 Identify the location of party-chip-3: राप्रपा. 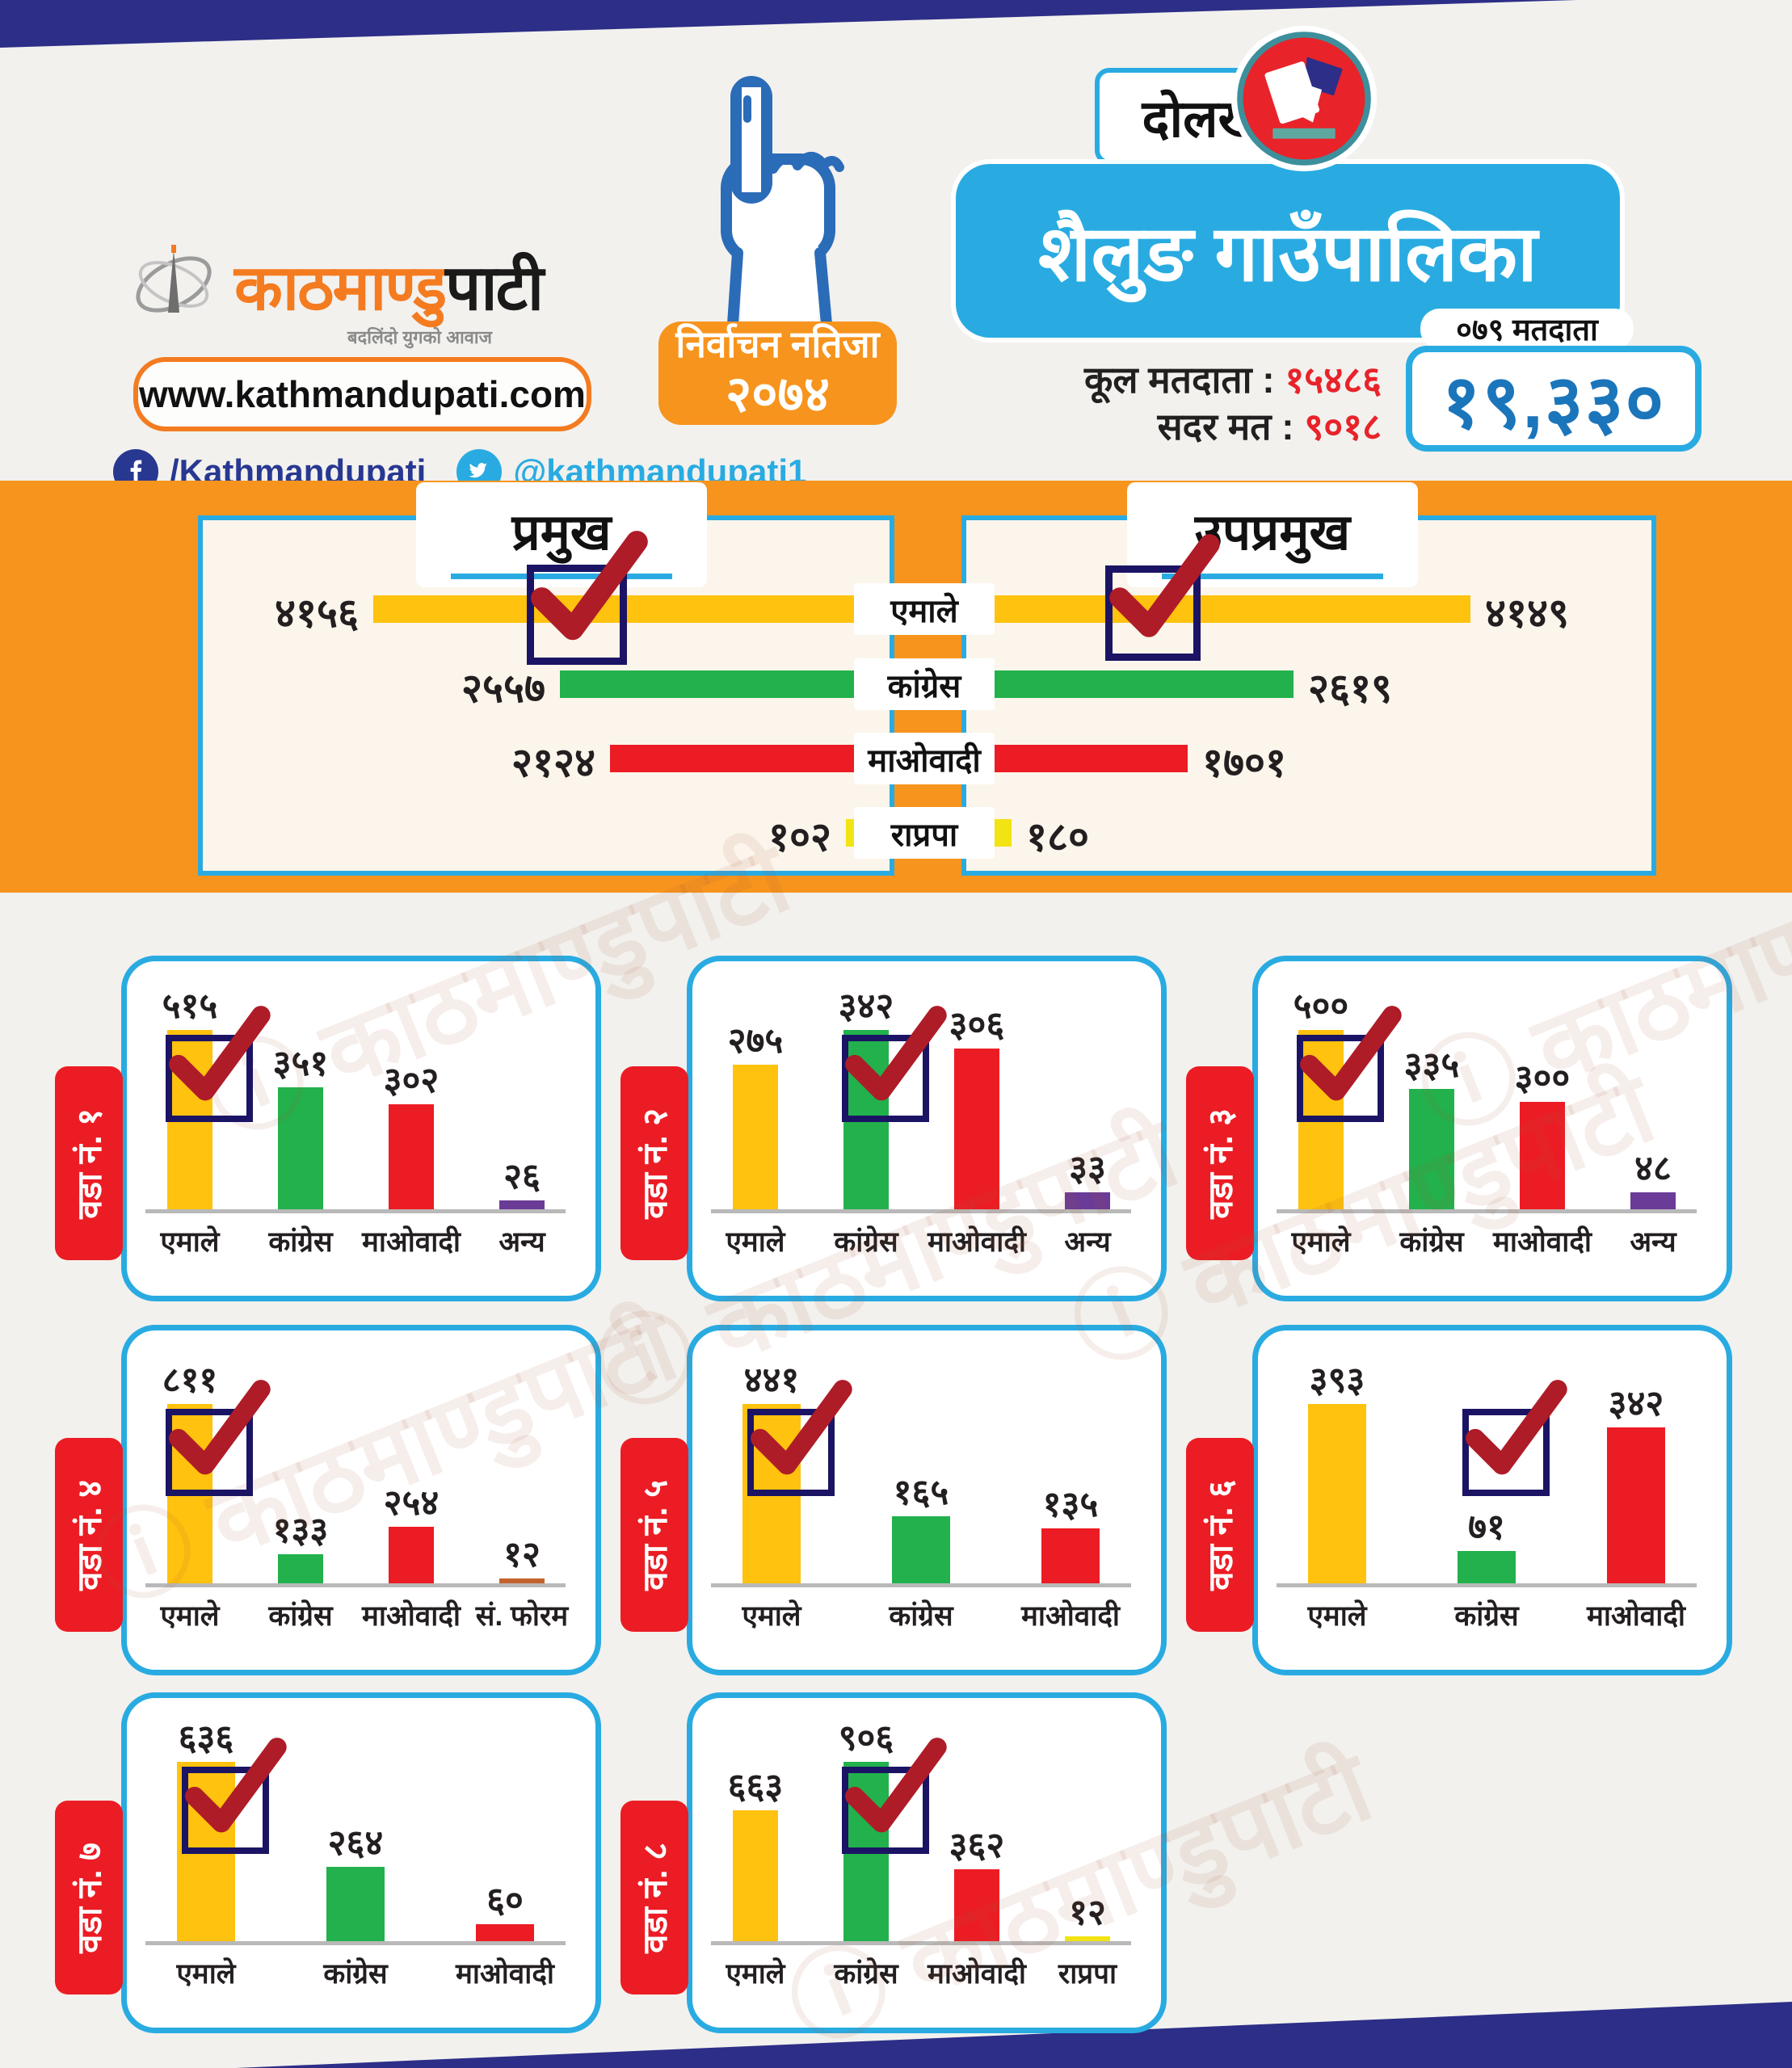
(924, 833).